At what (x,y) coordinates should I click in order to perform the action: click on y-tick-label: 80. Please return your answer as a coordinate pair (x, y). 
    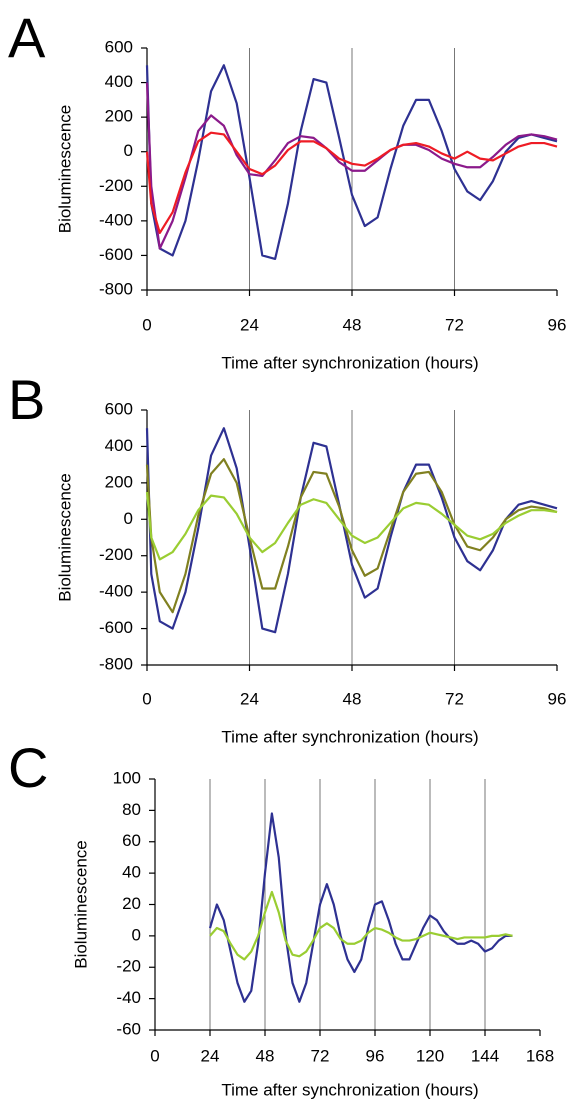
    Looking at the image, I should click on (131, 809).